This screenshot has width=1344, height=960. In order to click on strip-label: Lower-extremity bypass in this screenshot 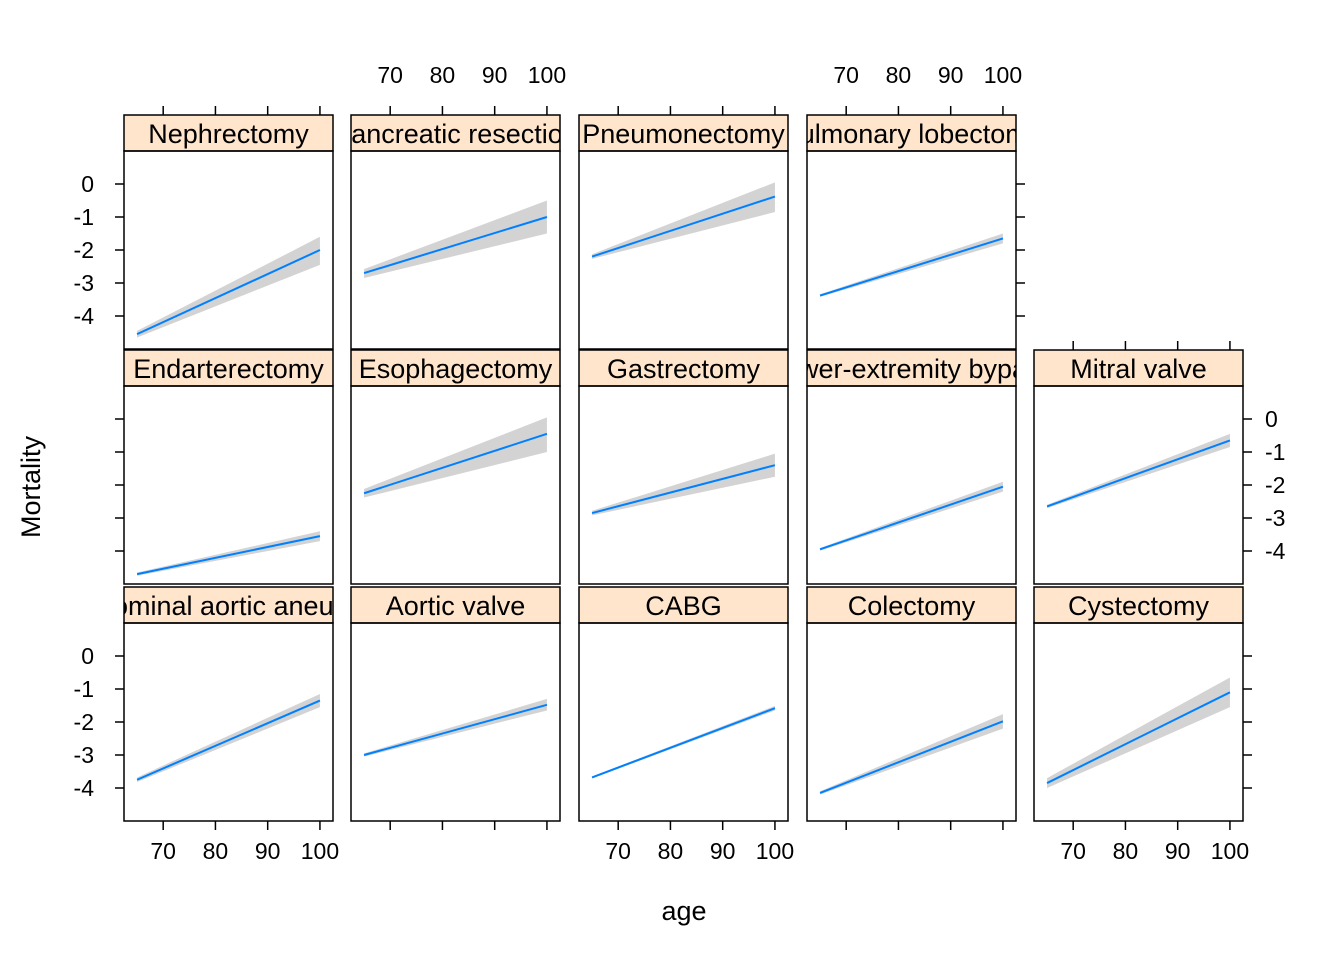, I will do `click(911, 369)`.